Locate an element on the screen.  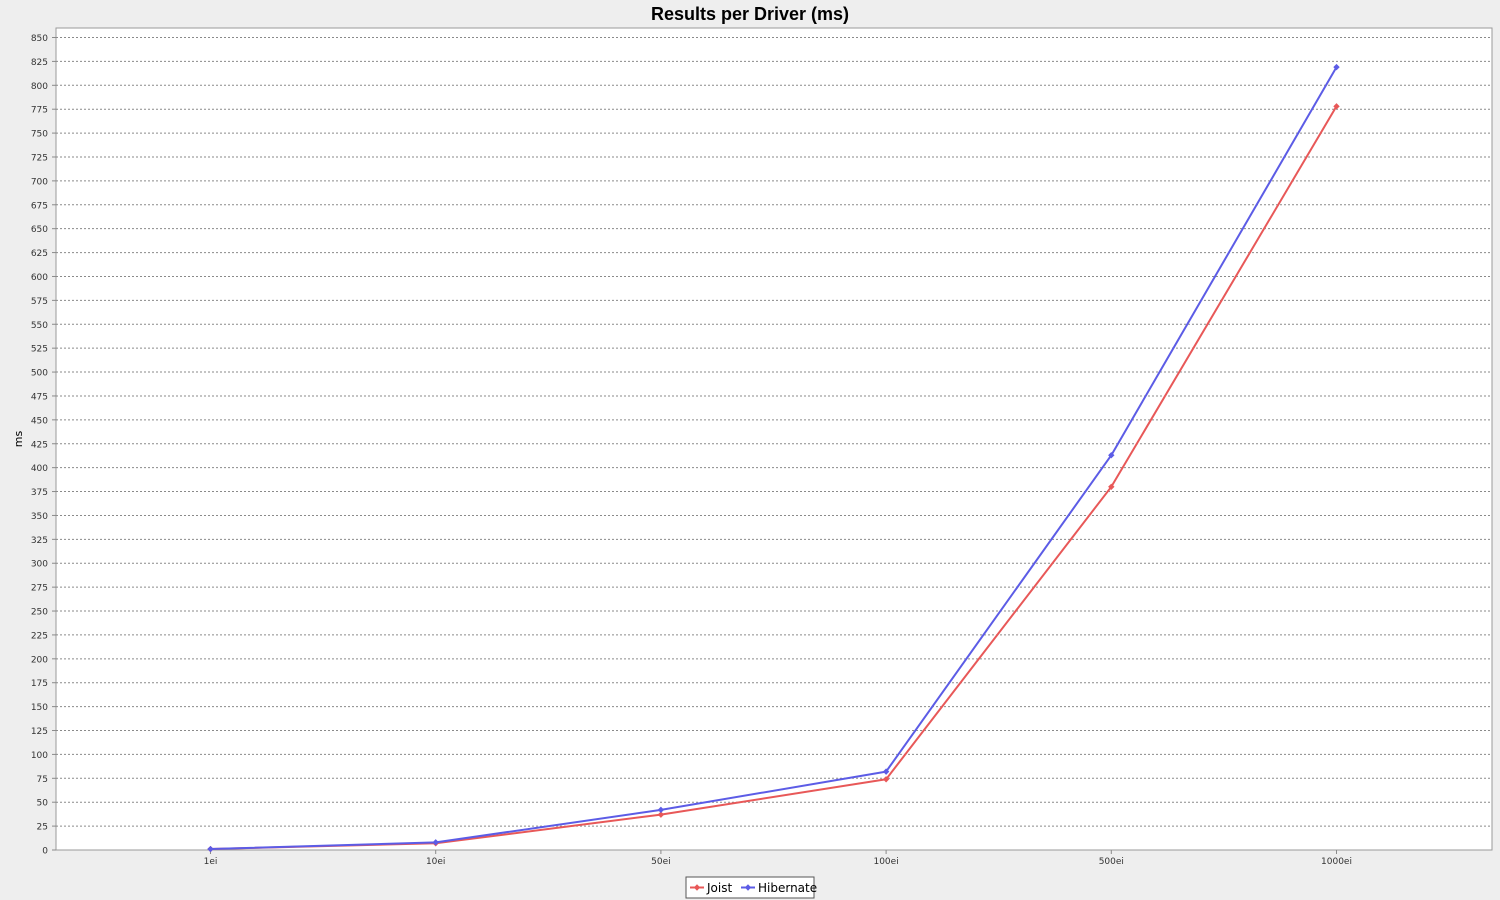
legend-label: Hibernate is located at coordinates (787, 888).